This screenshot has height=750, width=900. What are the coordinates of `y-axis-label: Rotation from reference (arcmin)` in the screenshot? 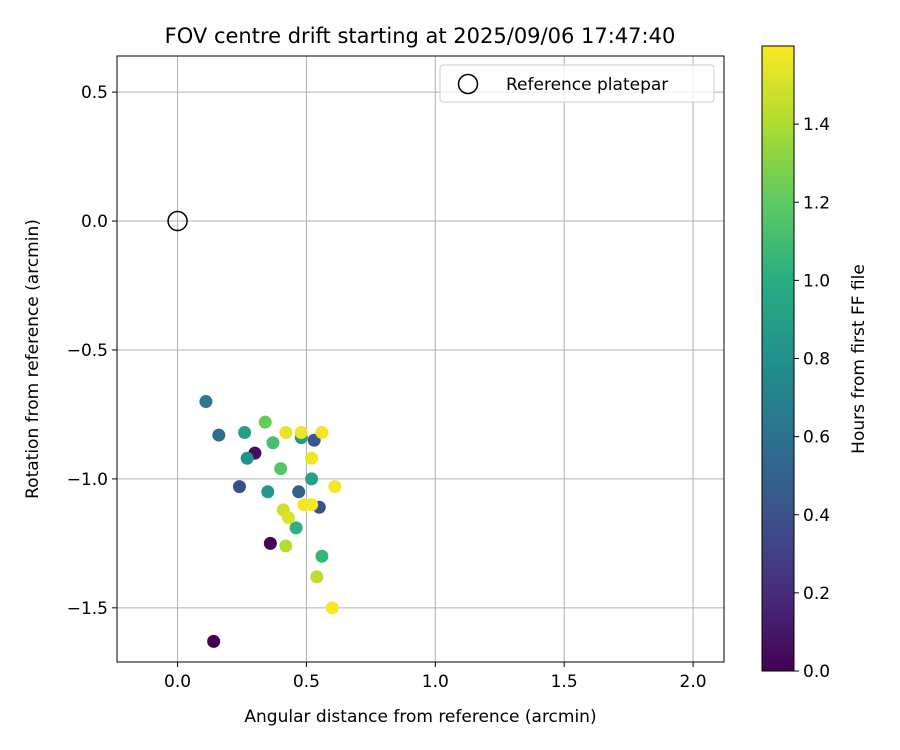 It's located at (33, 359).